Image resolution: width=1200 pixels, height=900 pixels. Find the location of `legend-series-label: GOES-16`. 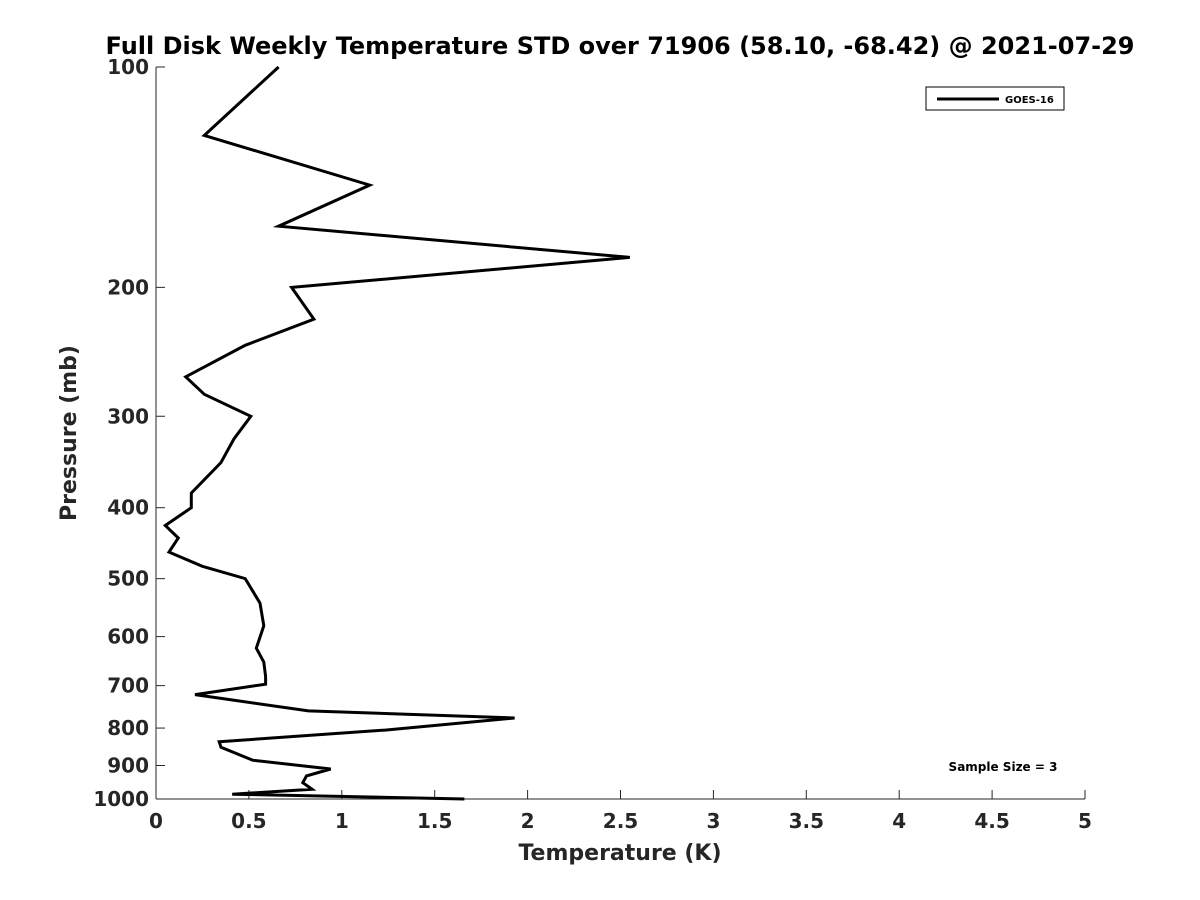

legend-series-label: GOES-16 is located at coordinates (1029, 100).